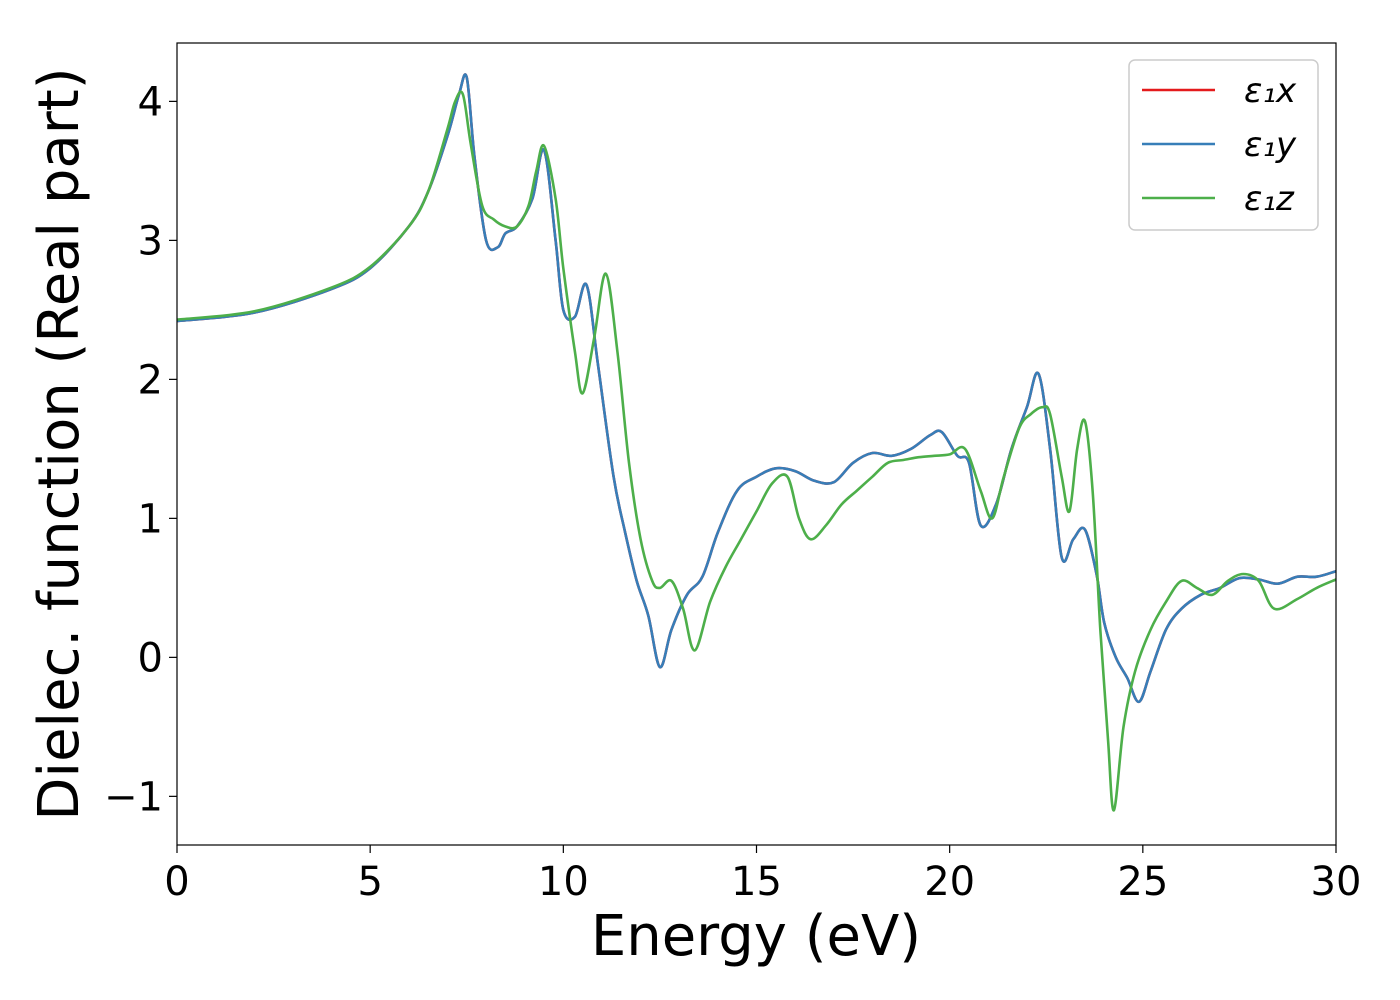 The height and width of the screenshot is (1000, 1400). Describe the element at coordinates (150, 658) in the screenshot. I see `y-tick-label: 0` at that location.